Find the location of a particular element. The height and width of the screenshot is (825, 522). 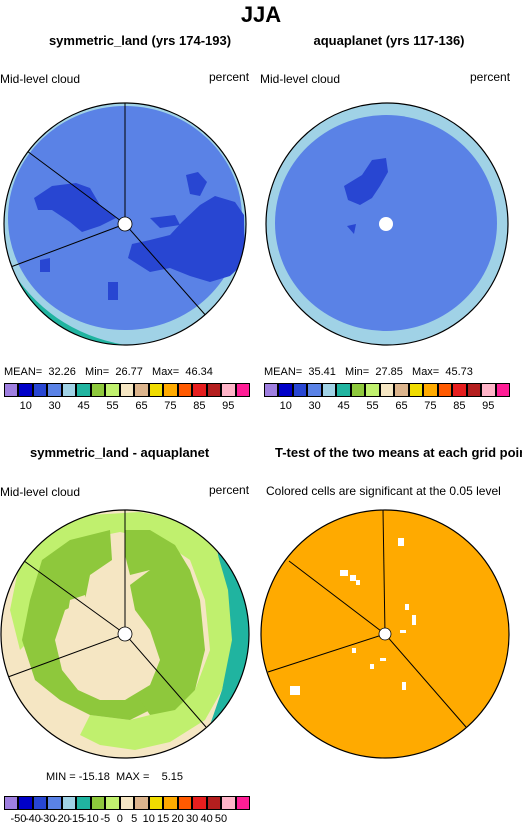

panel1-title: symmetric_land (yrs 174-193) is located at coordinates (140, 40).